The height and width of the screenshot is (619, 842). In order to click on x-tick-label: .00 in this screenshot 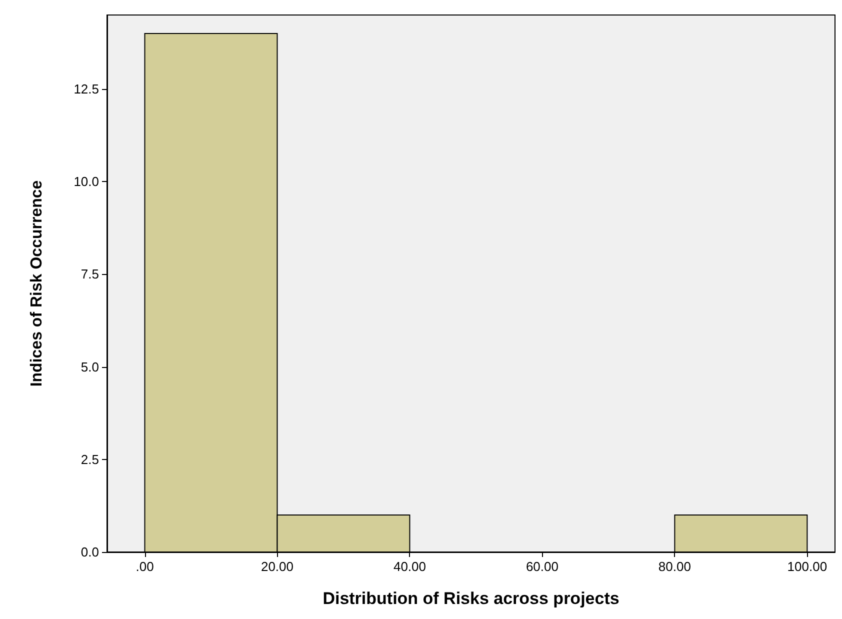, I will do `click(145, 566)`.